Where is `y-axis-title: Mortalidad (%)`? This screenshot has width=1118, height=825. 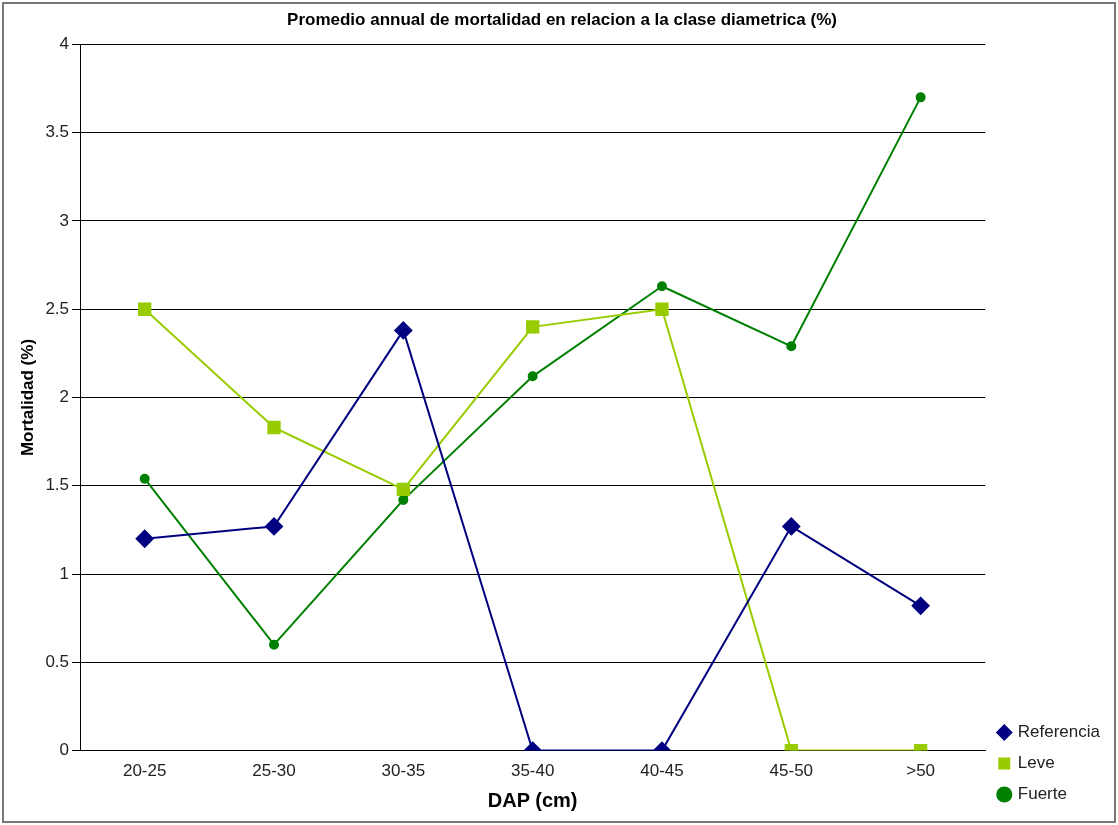 y-axis-title: Mortalidad (%) is located at coordinates (27, 397).